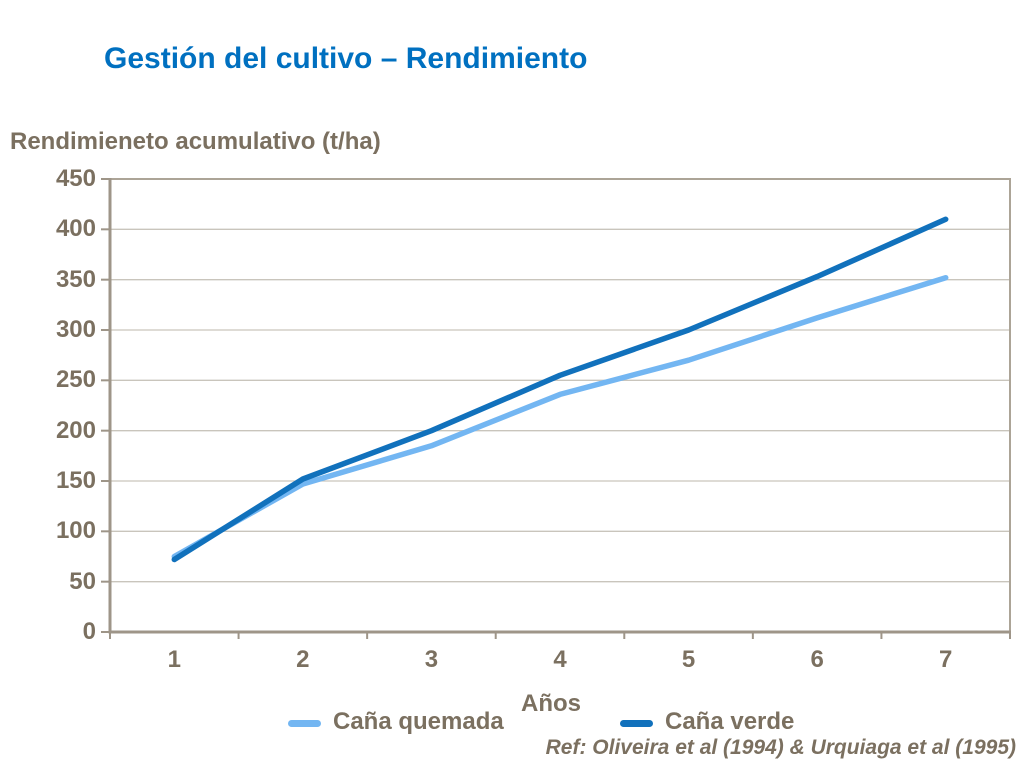  What do you see at coordinates (431, 659) in the screenshot?
I see `x-axis-tick-label: 3` at bounding box center [431, 659].